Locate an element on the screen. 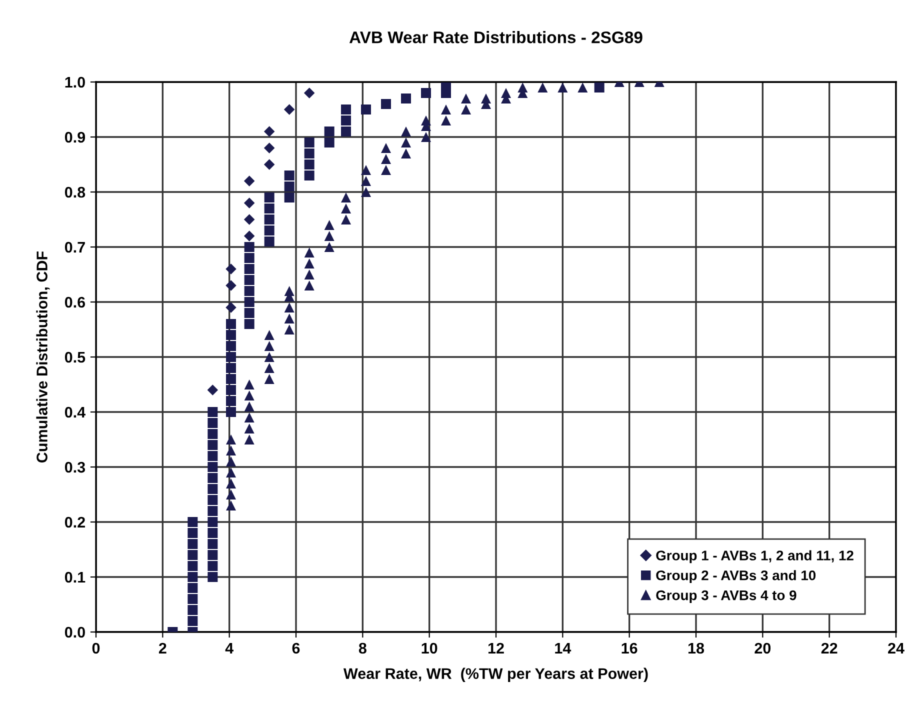 This screenshot has width=909, height=711. x-tick-label: 2 is located at coordinates (162, 648).